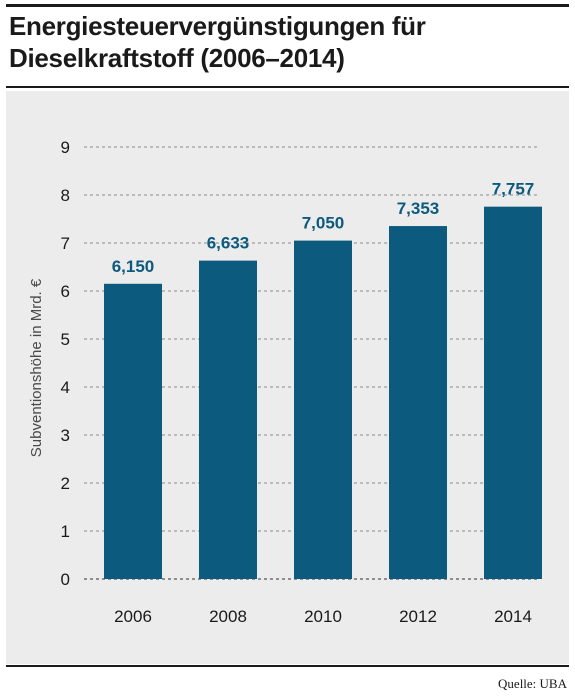 The image size is (575, 699). I want to click on y-tick-label: 0, so click(65, 579).